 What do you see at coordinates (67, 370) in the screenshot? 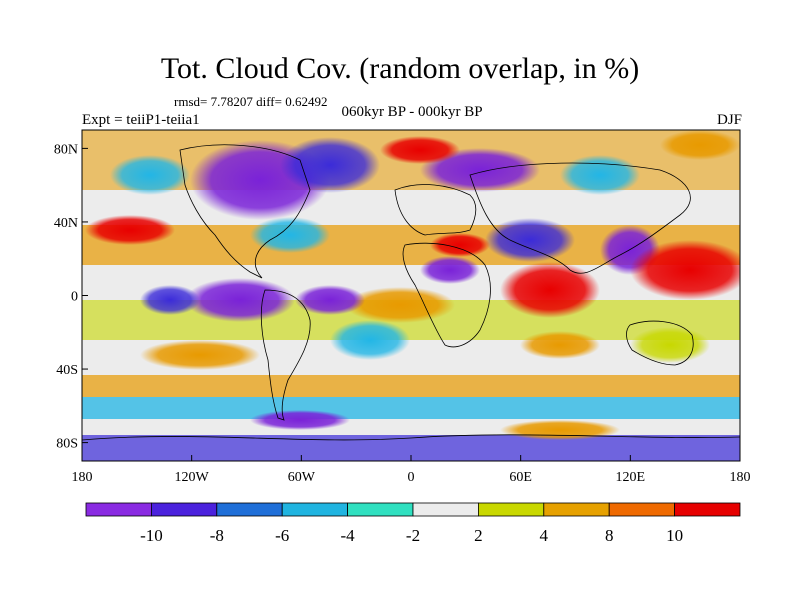
I see `lat-tick-label: 40S` at bounding box center [67, 370].